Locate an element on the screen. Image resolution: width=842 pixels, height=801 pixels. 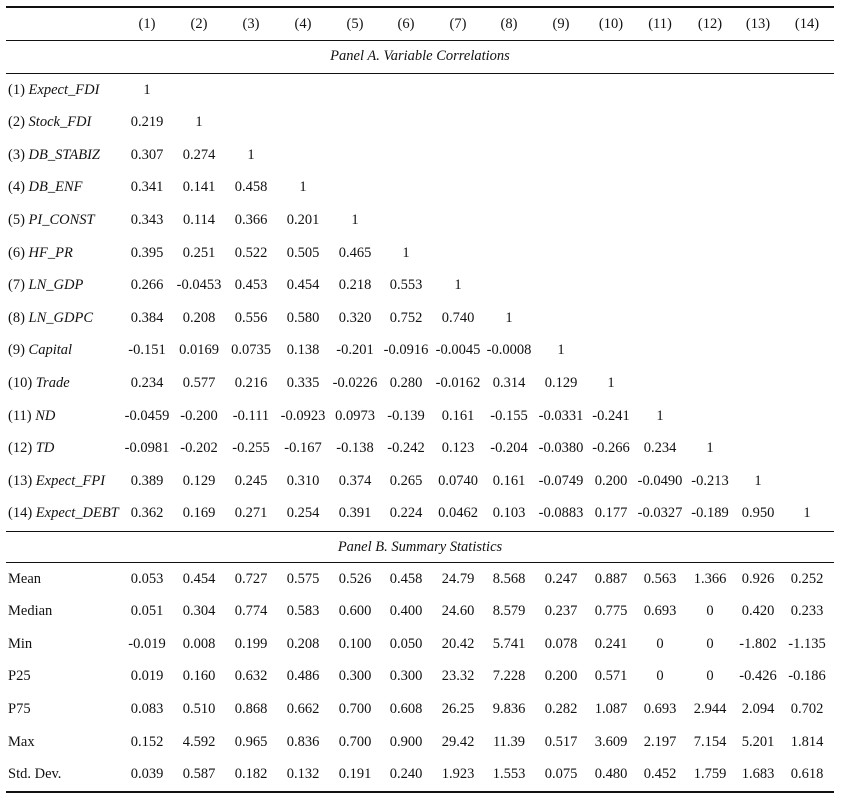
row-number: (4) is located at coordinates (16, 187).